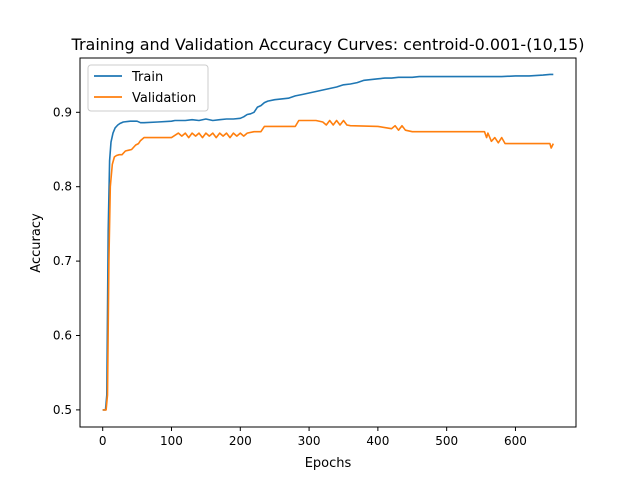 The width and height of the screenshot is (640, 480). Describe the element at coordinates (103, 441) in the screenshot. I see `x-tick-label: 0` at that location.